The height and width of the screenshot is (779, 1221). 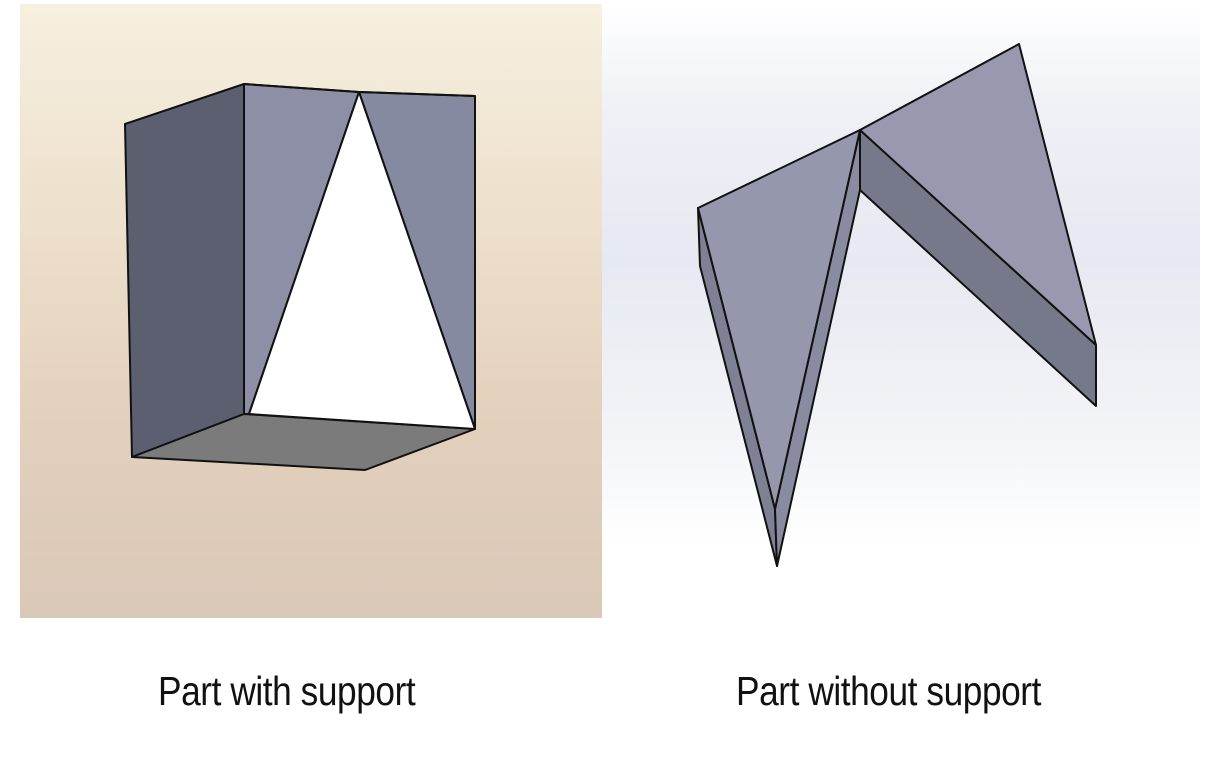 I want to click on top-edge, so click(x=359, y=90).